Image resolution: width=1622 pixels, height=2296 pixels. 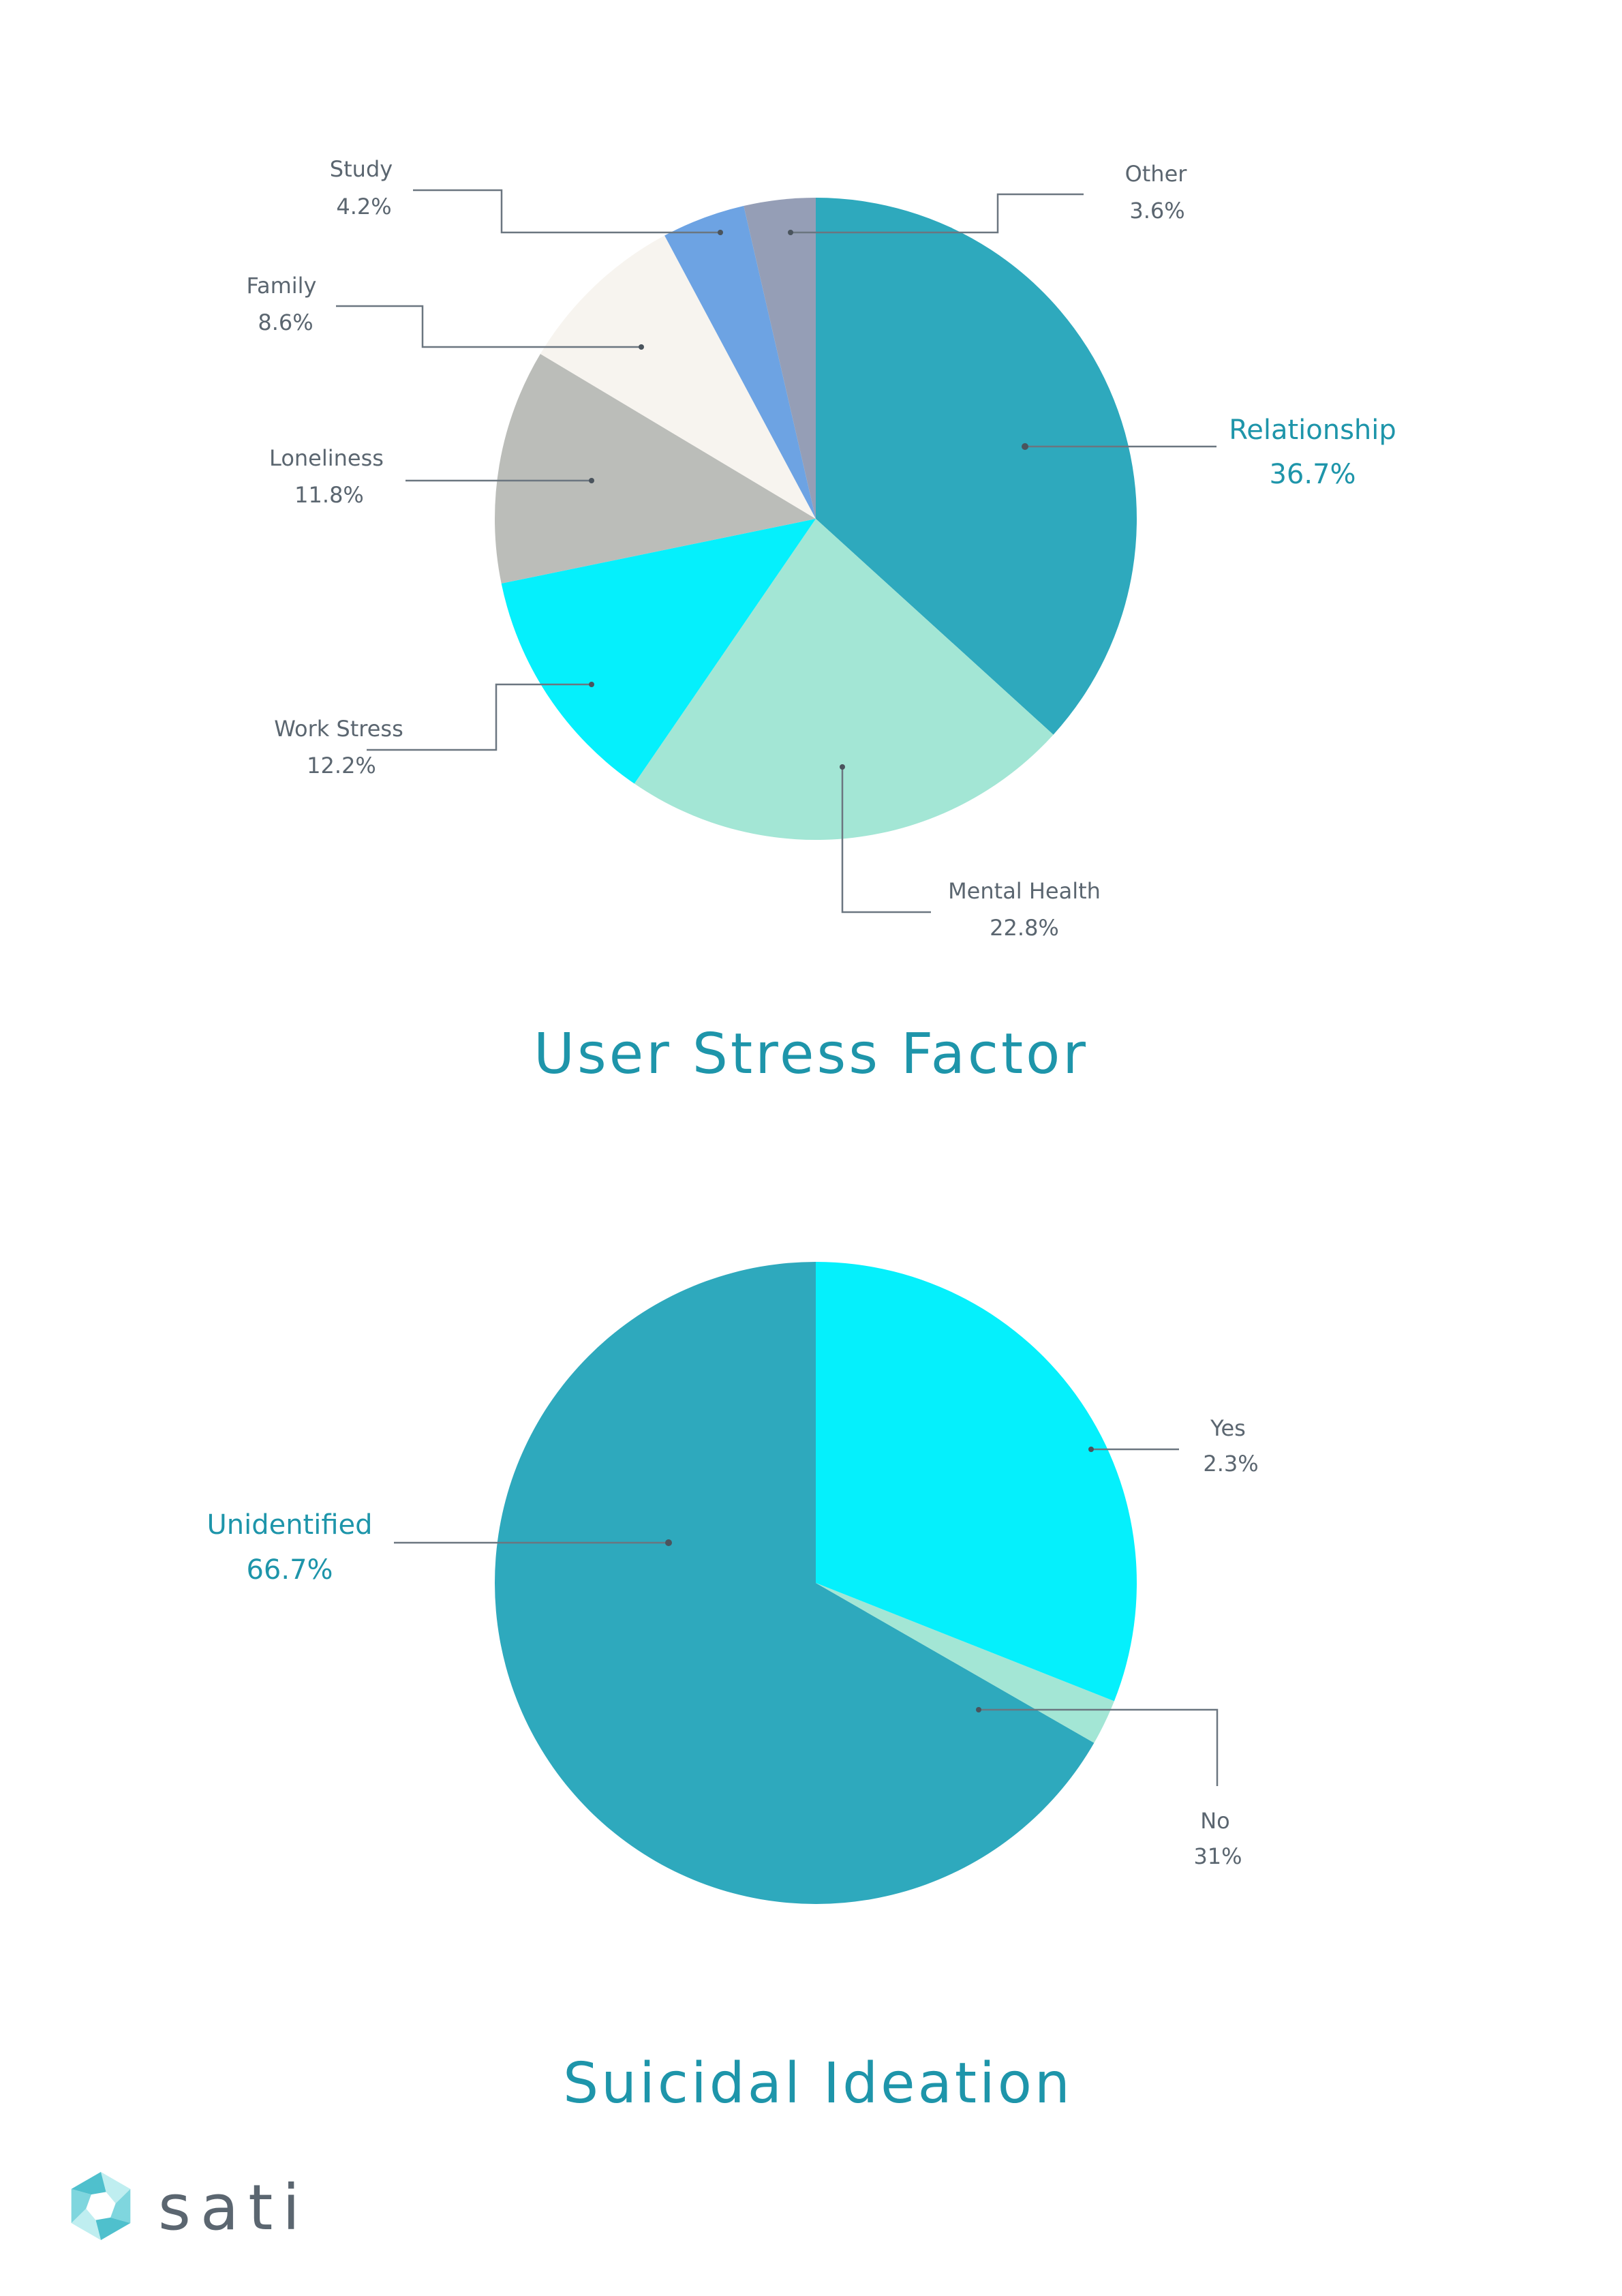 I want to click on pie-slice-work-stress, so click(x=658, y=651).